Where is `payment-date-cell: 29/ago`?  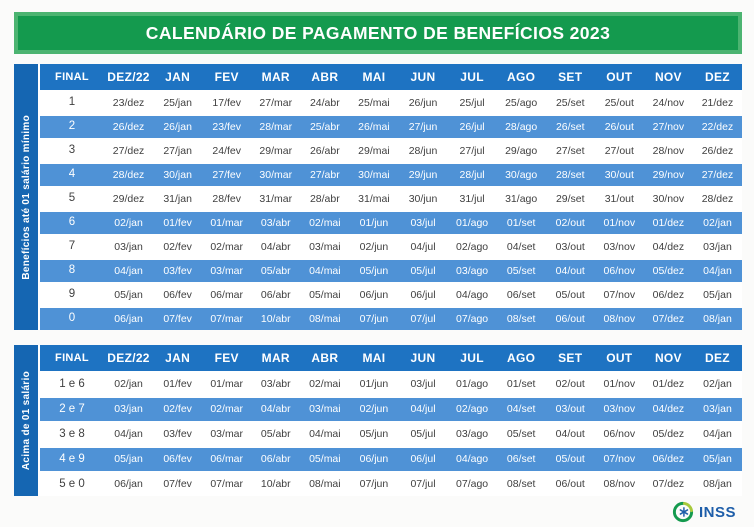 payment-date-cell: 29/ago is located at coordinates (521, 150).